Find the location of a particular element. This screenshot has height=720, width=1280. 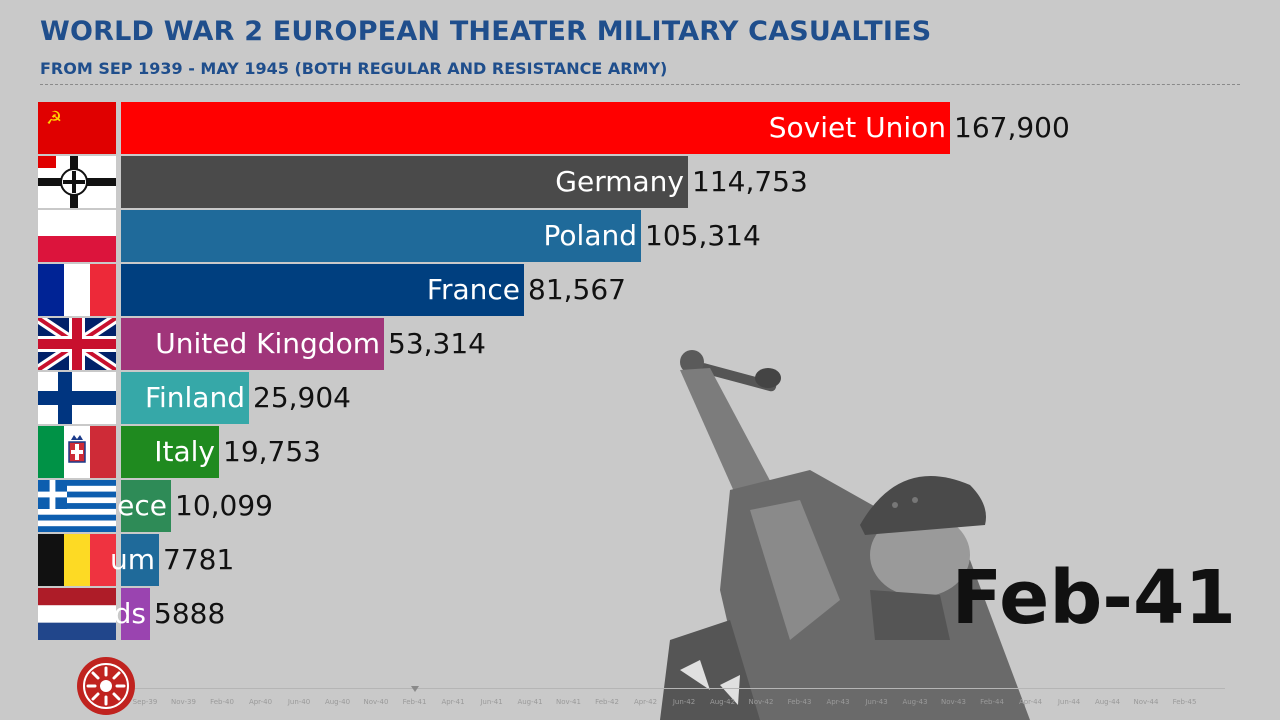

bar-united-kingdom is located at coordinates (252, 344).